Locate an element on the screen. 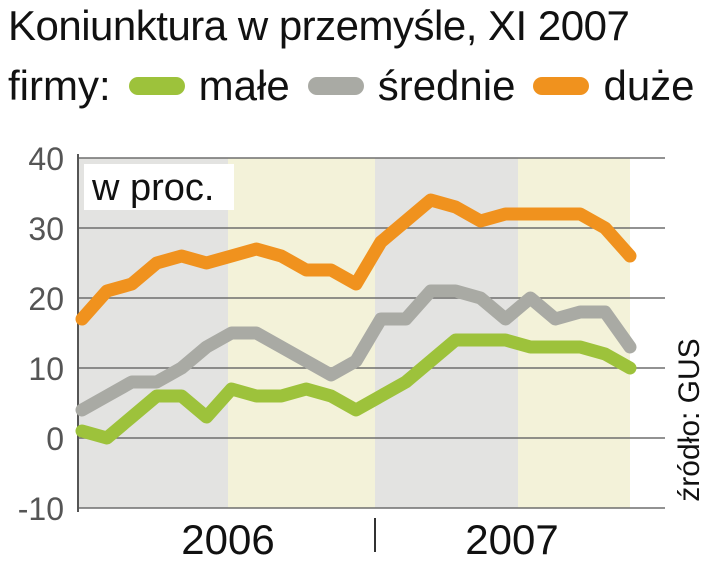 The width and height of the screenshot is (720, 565). legend-swatch-srednie is located at coordinates (335, 86).